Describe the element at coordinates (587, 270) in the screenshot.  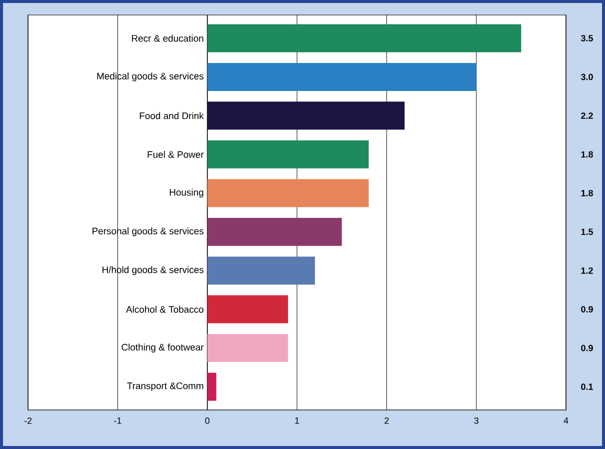
I see `data-label: 1.2` at that location.